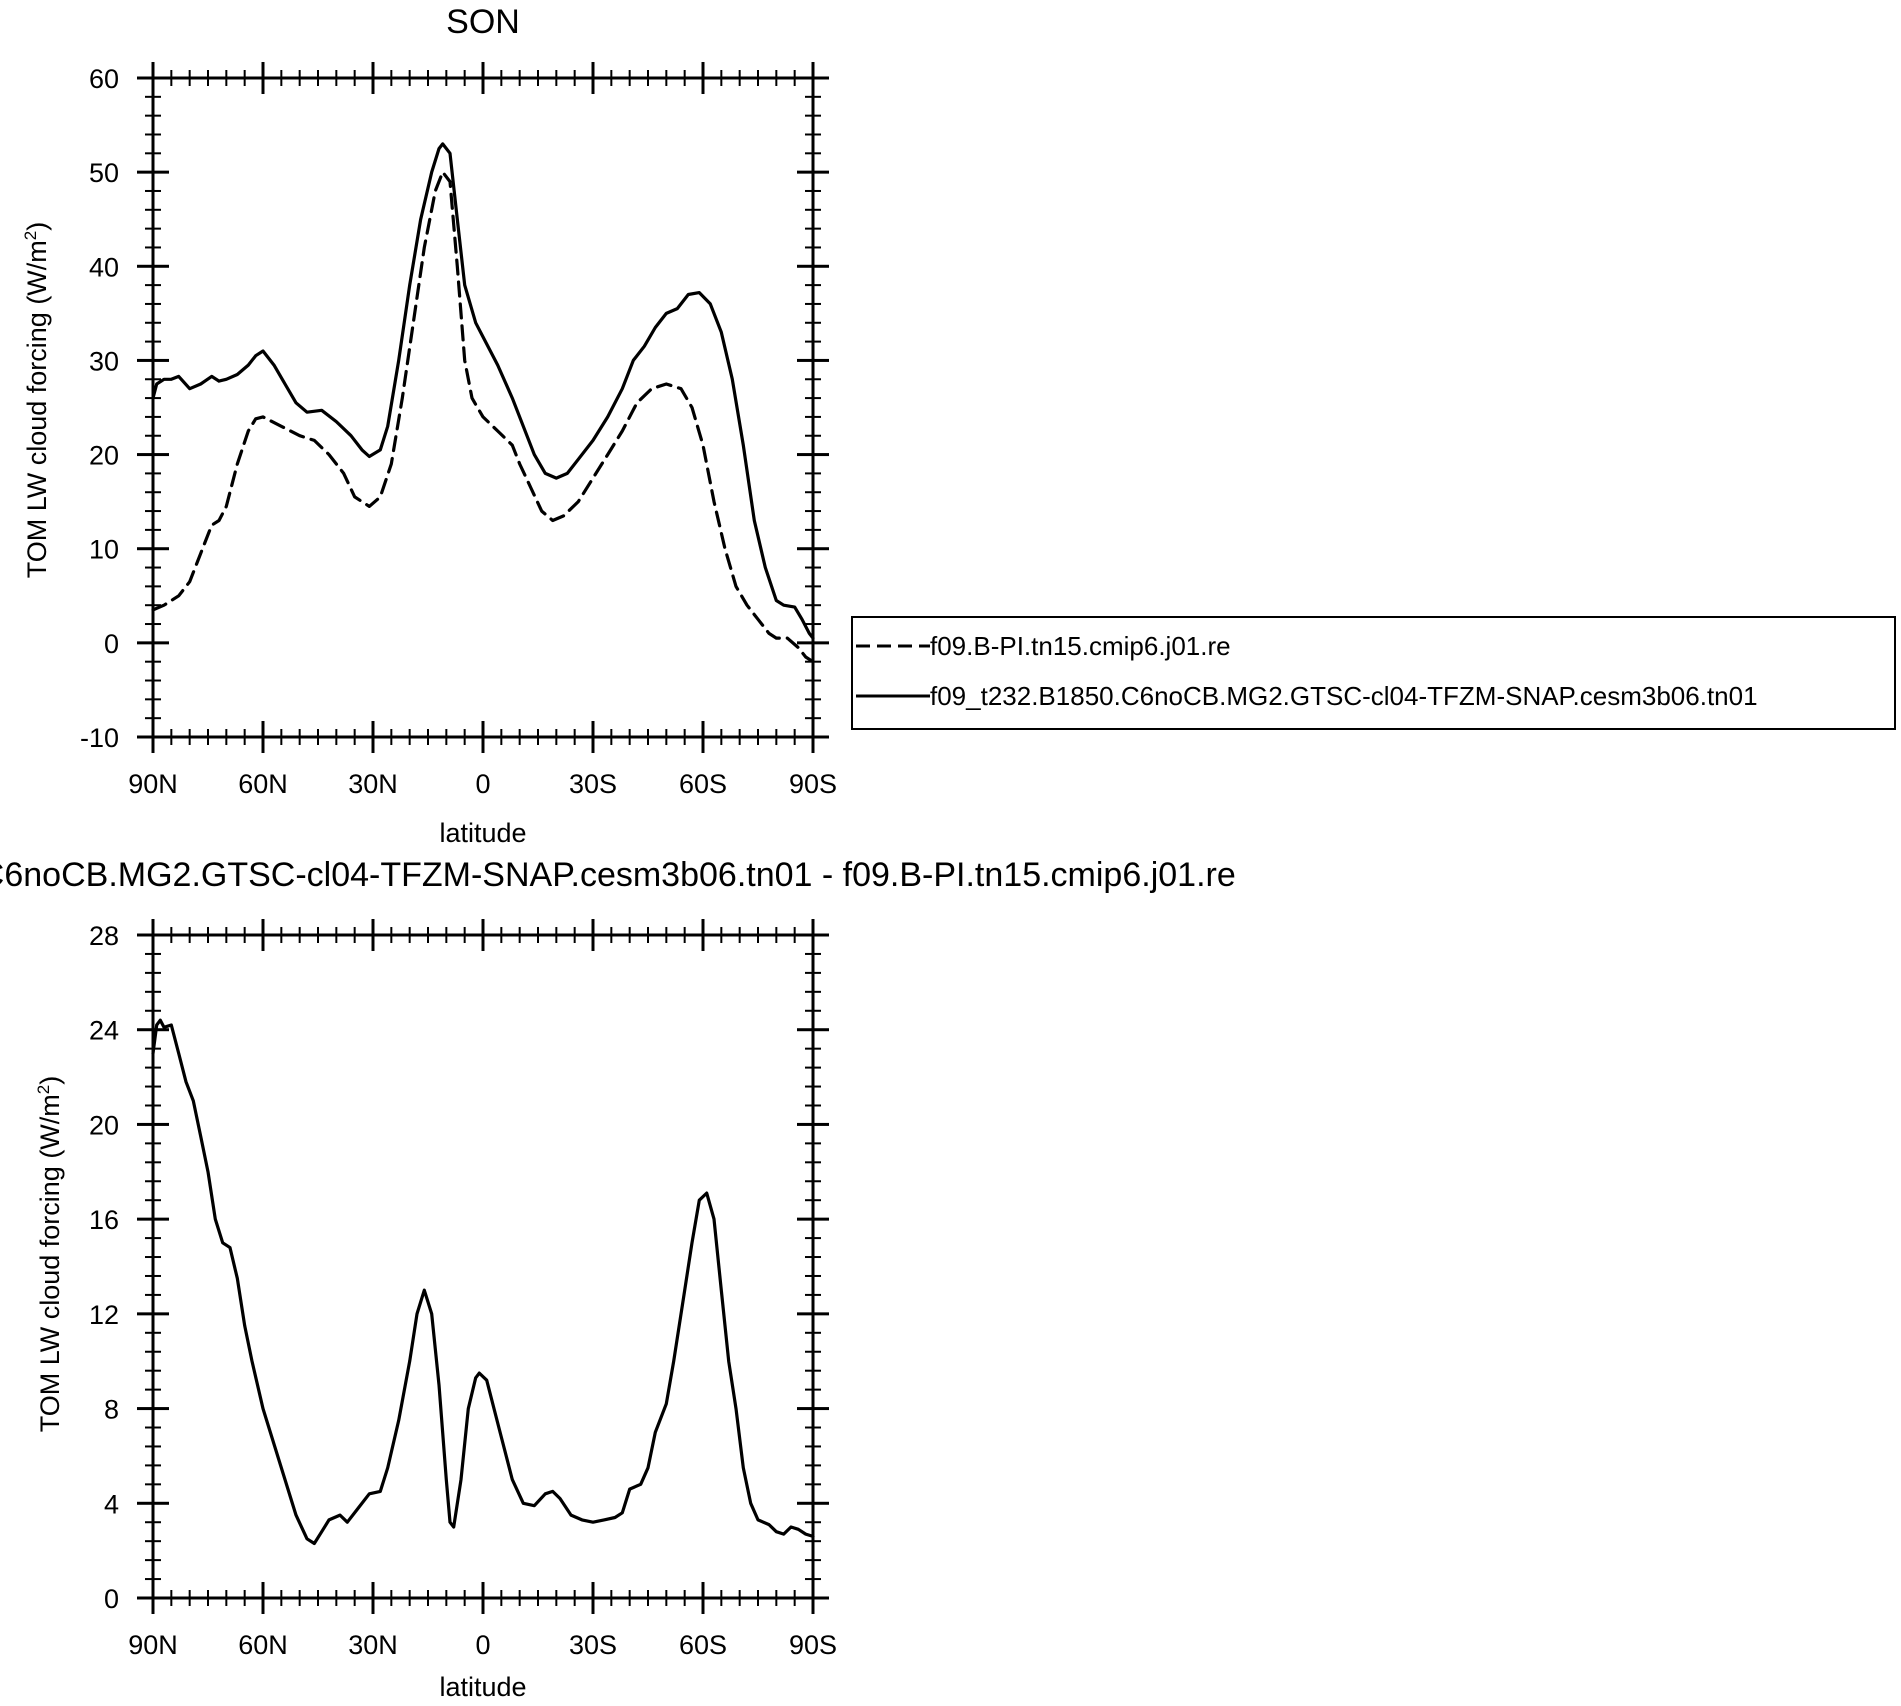 This screenshot has width=1901, height=1706. Describe the element at coordinates (111, 1504) in the screenshot. I see `bottom-panel-y-tick-label: 4` at that location.